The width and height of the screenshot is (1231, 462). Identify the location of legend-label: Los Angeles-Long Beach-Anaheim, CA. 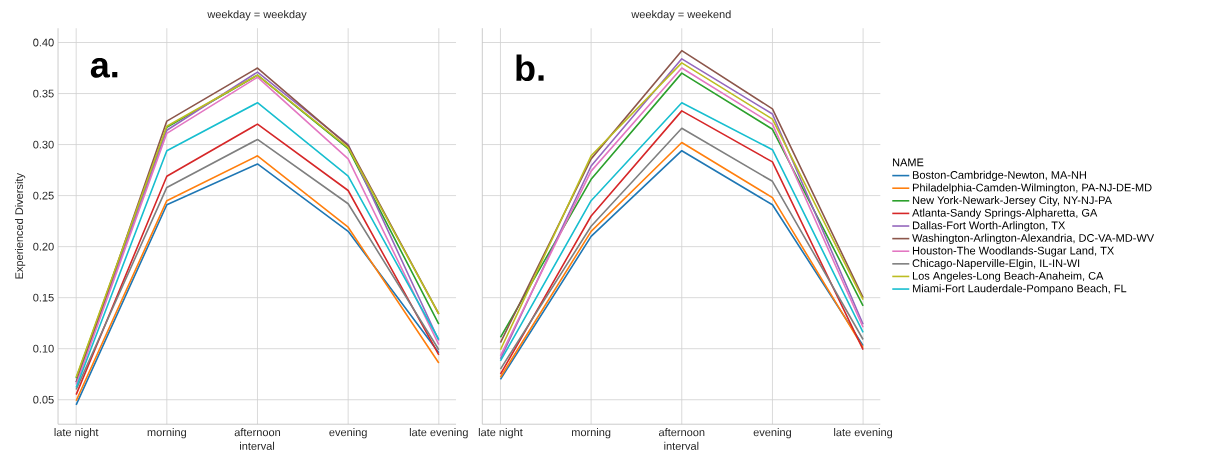
(1008, 276).